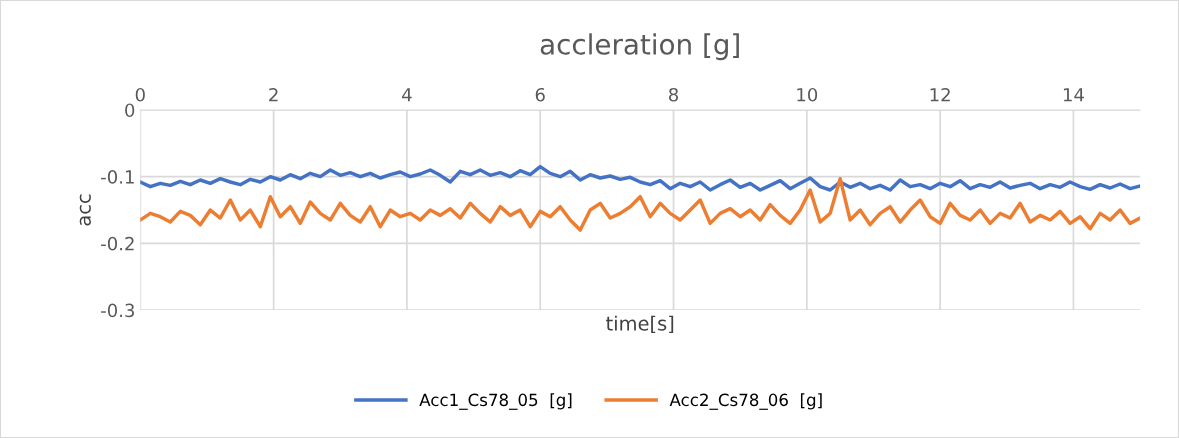 The width and height of the screenshot is (1179, 438). What do you see at coordinates (85, 210) in the screenshot?
I see `y-axis-title: acc` at bounding box center [85, 210].